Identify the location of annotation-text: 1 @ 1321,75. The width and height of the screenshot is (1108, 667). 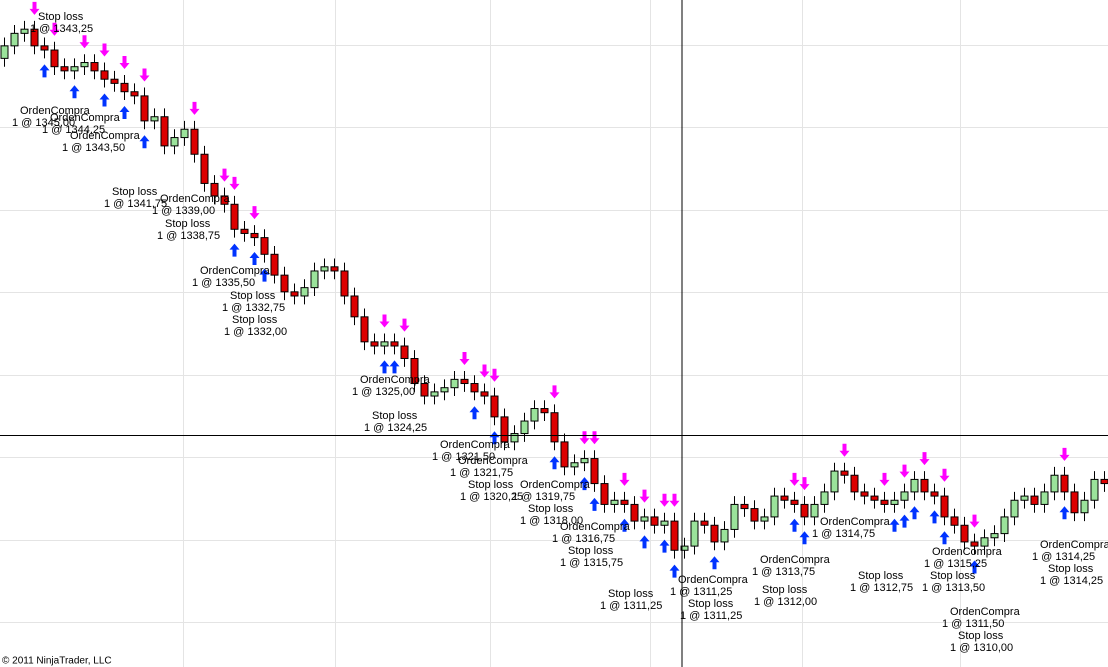
(481, 473).